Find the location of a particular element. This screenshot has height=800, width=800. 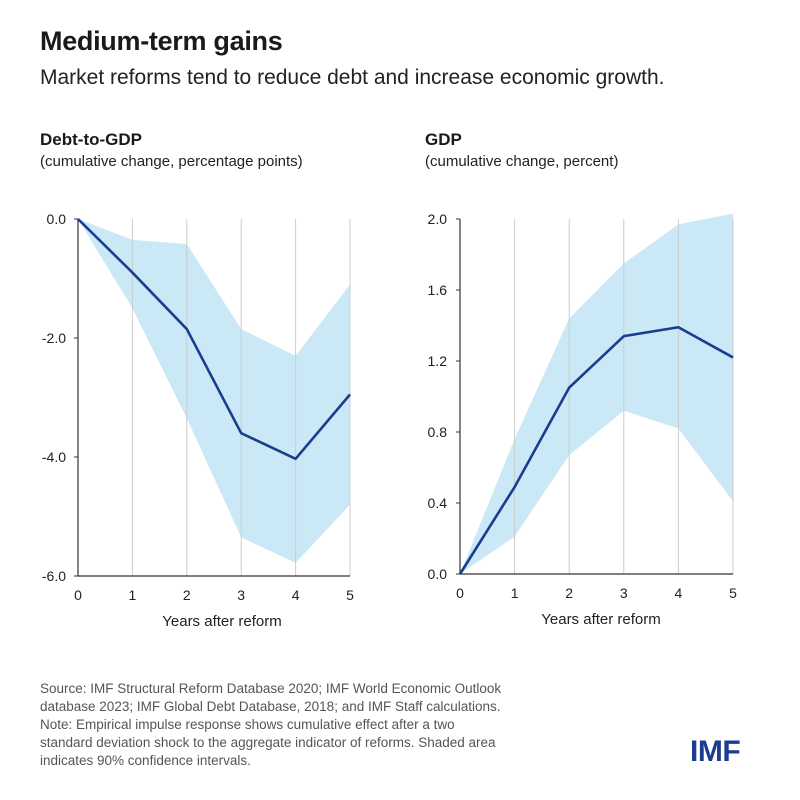

chart-title: Medium-term gains is located at coordinates (161, 41).